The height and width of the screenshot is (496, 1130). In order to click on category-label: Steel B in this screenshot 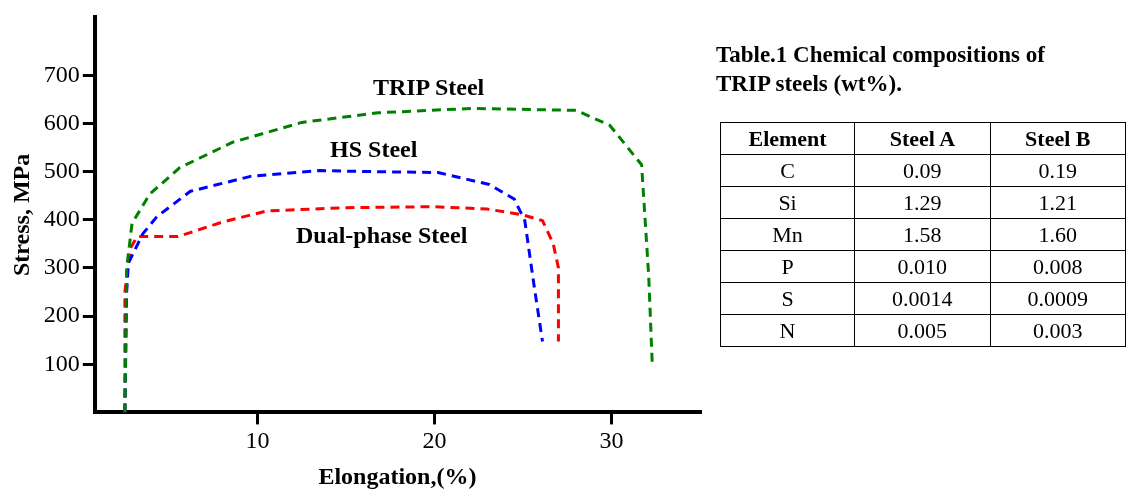, I will do `click(1058, 138)`.